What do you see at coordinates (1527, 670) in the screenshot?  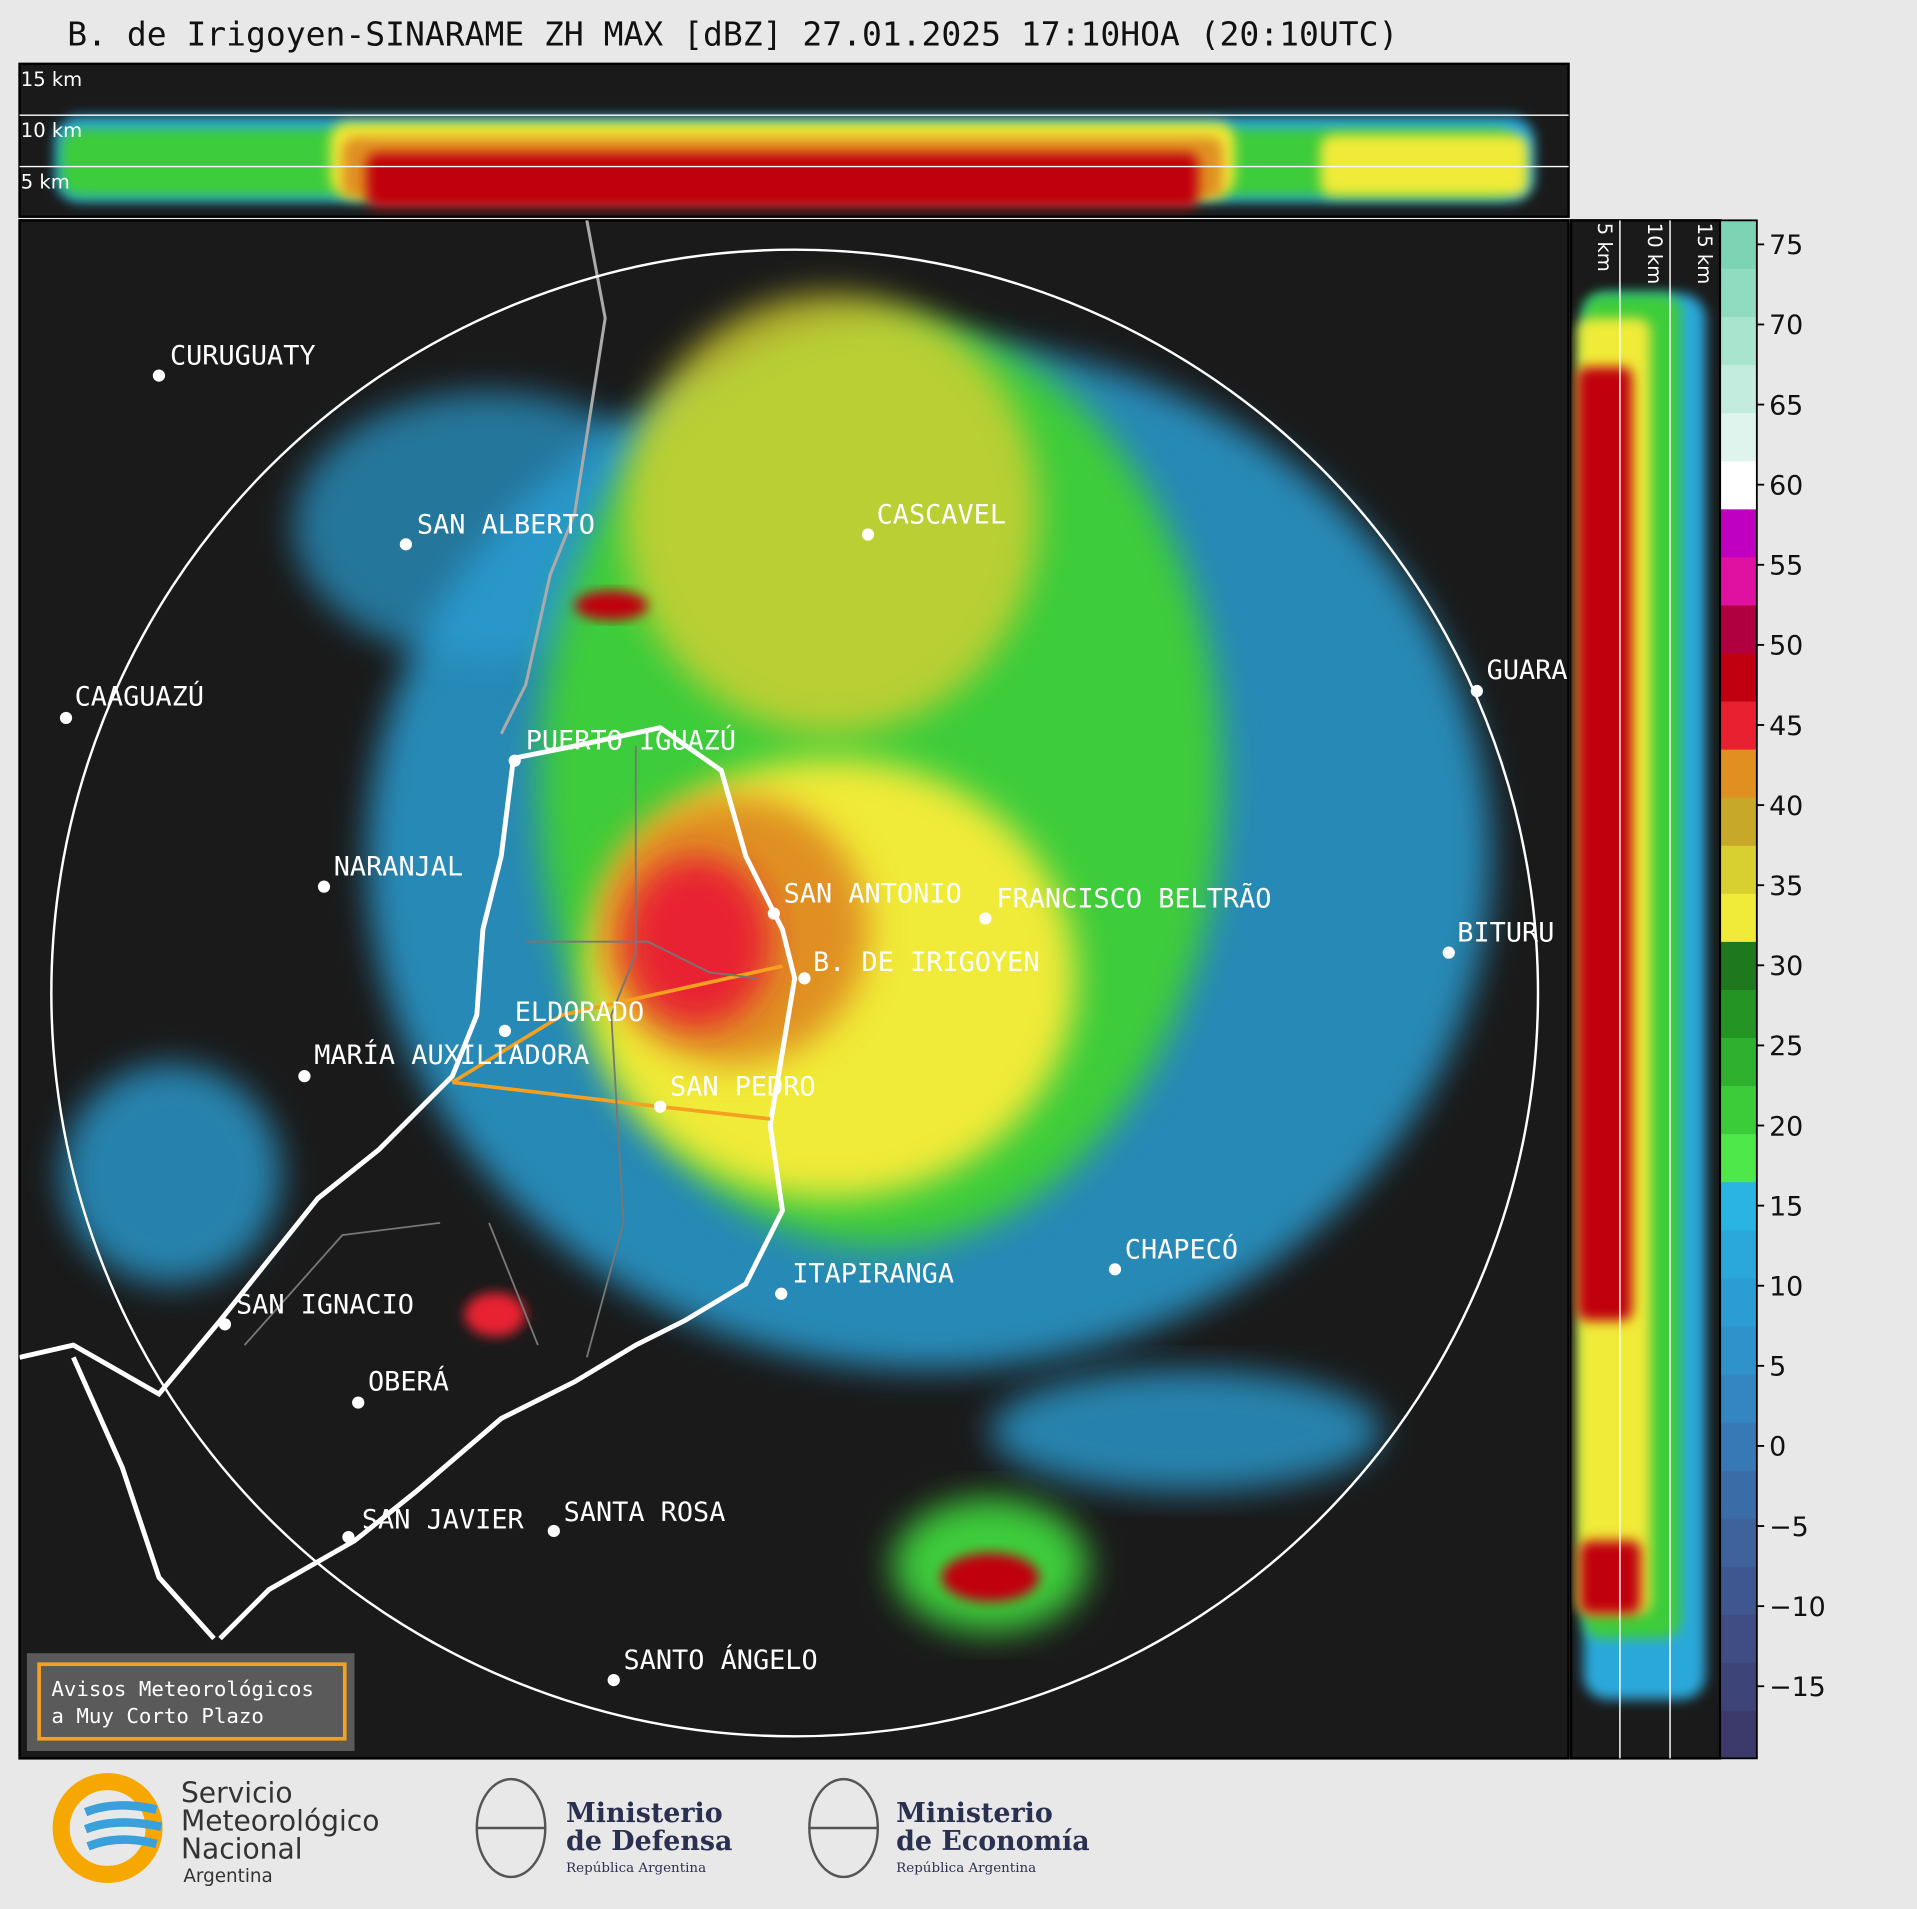 I see `city-label: GUARA` at bounding box center [1527, 670].